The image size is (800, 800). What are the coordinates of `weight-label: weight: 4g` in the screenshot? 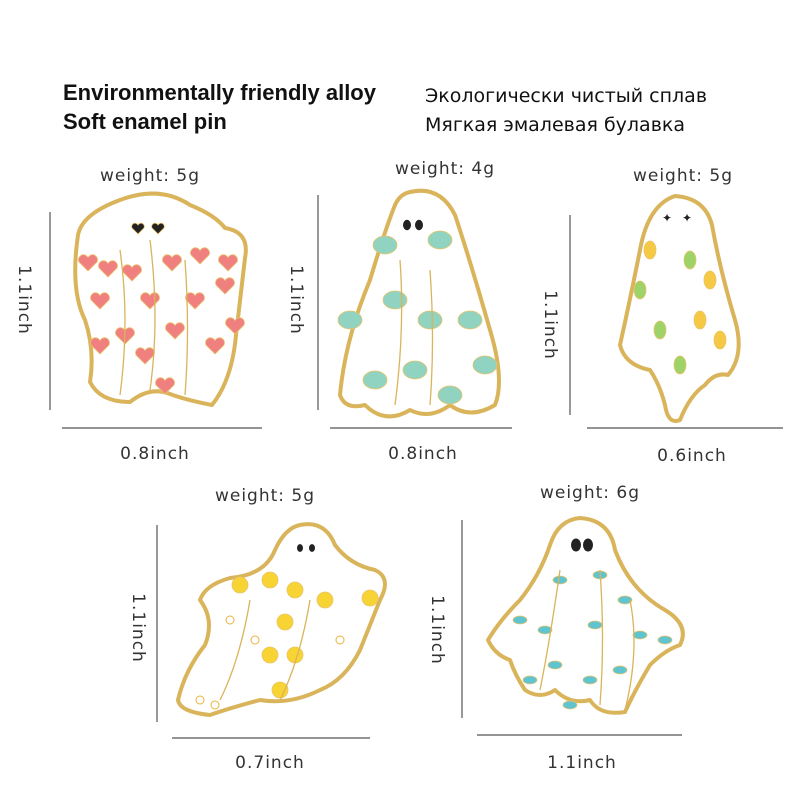 It's located at (445, 169).